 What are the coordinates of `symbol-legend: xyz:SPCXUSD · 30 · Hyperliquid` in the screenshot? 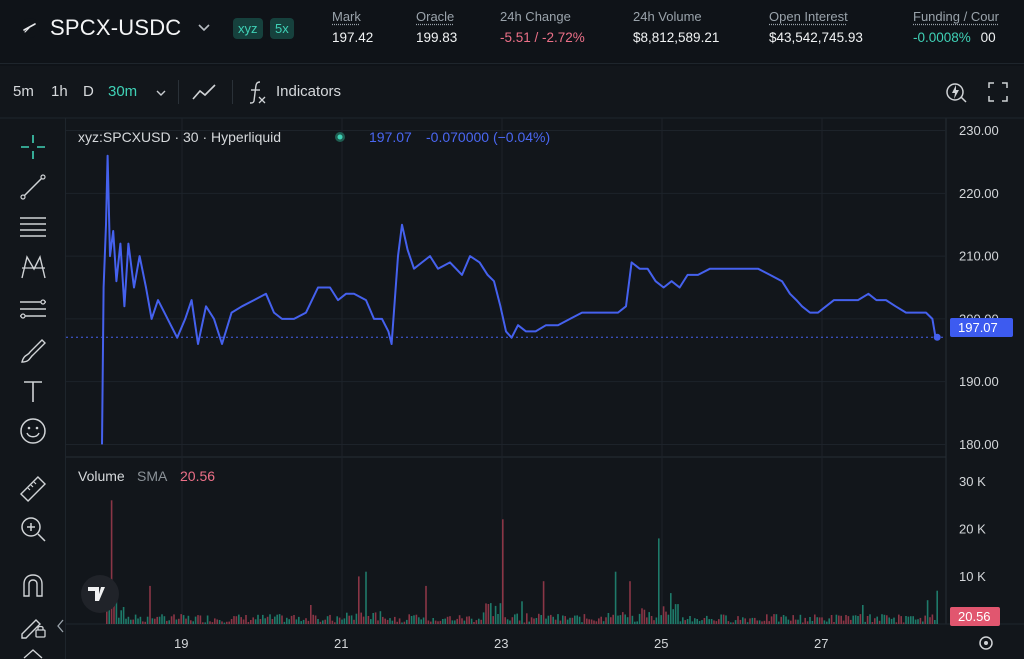 It's located at (179, 137).